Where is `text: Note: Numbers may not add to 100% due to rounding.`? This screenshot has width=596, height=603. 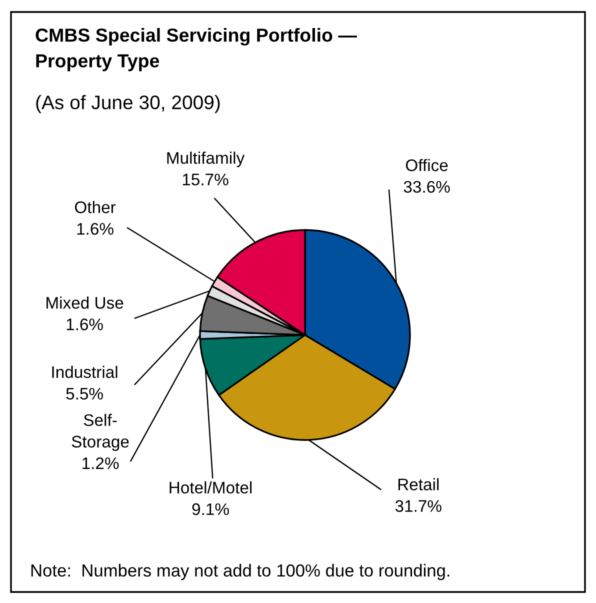
text: Note: Numbers may not add to 100% due to rounding. is located at coordinates (240, 572).